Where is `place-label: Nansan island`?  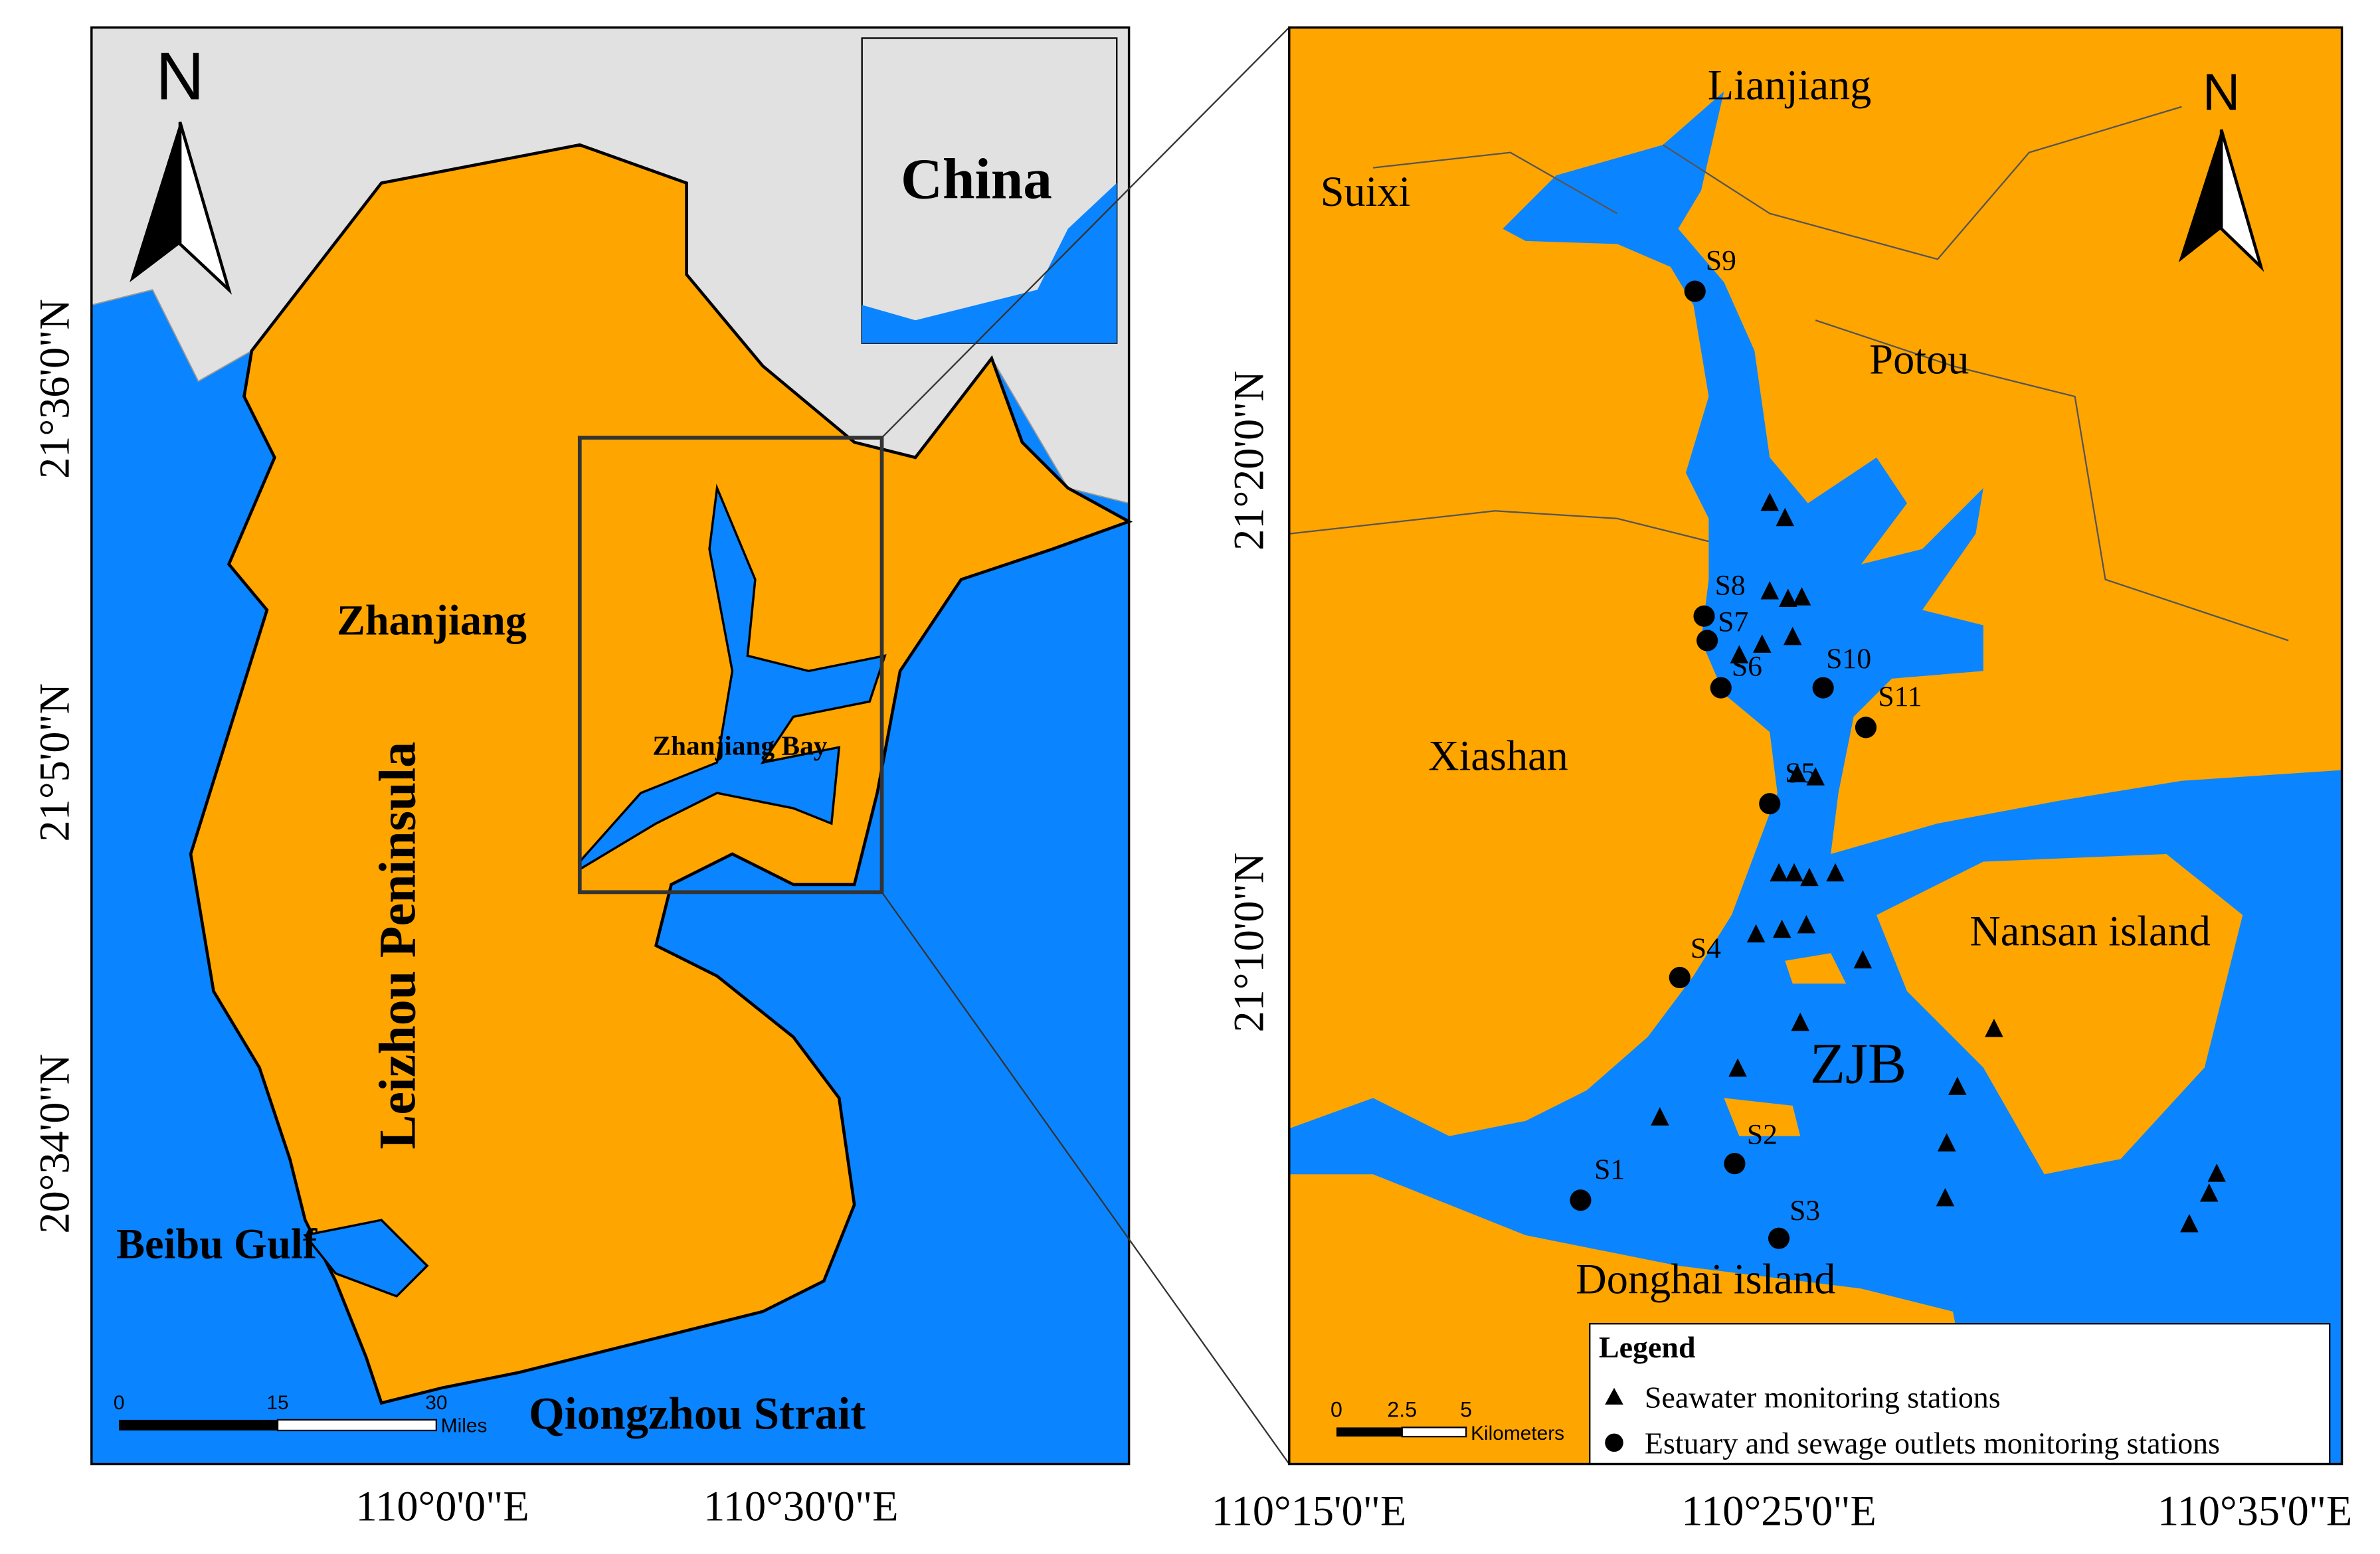 place-label: Nansan island is located at coordinates (2090, 932).